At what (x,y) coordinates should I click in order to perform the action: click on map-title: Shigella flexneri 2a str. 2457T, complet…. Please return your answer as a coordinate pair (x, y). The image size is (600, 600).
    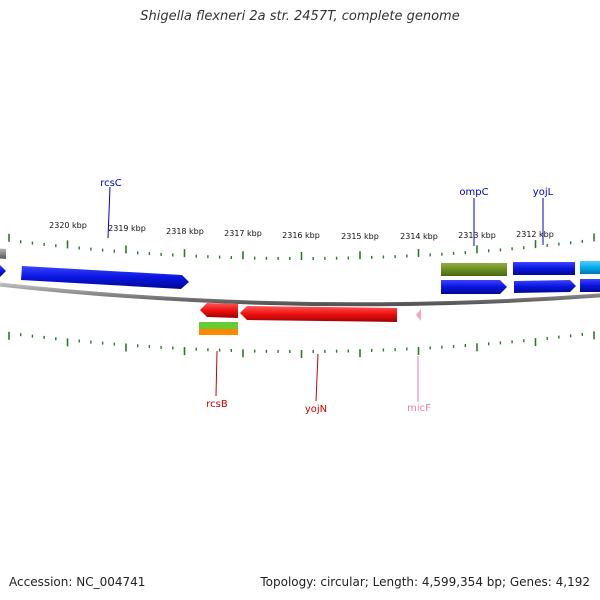
    Looking at the image, I should click on (300, 16).